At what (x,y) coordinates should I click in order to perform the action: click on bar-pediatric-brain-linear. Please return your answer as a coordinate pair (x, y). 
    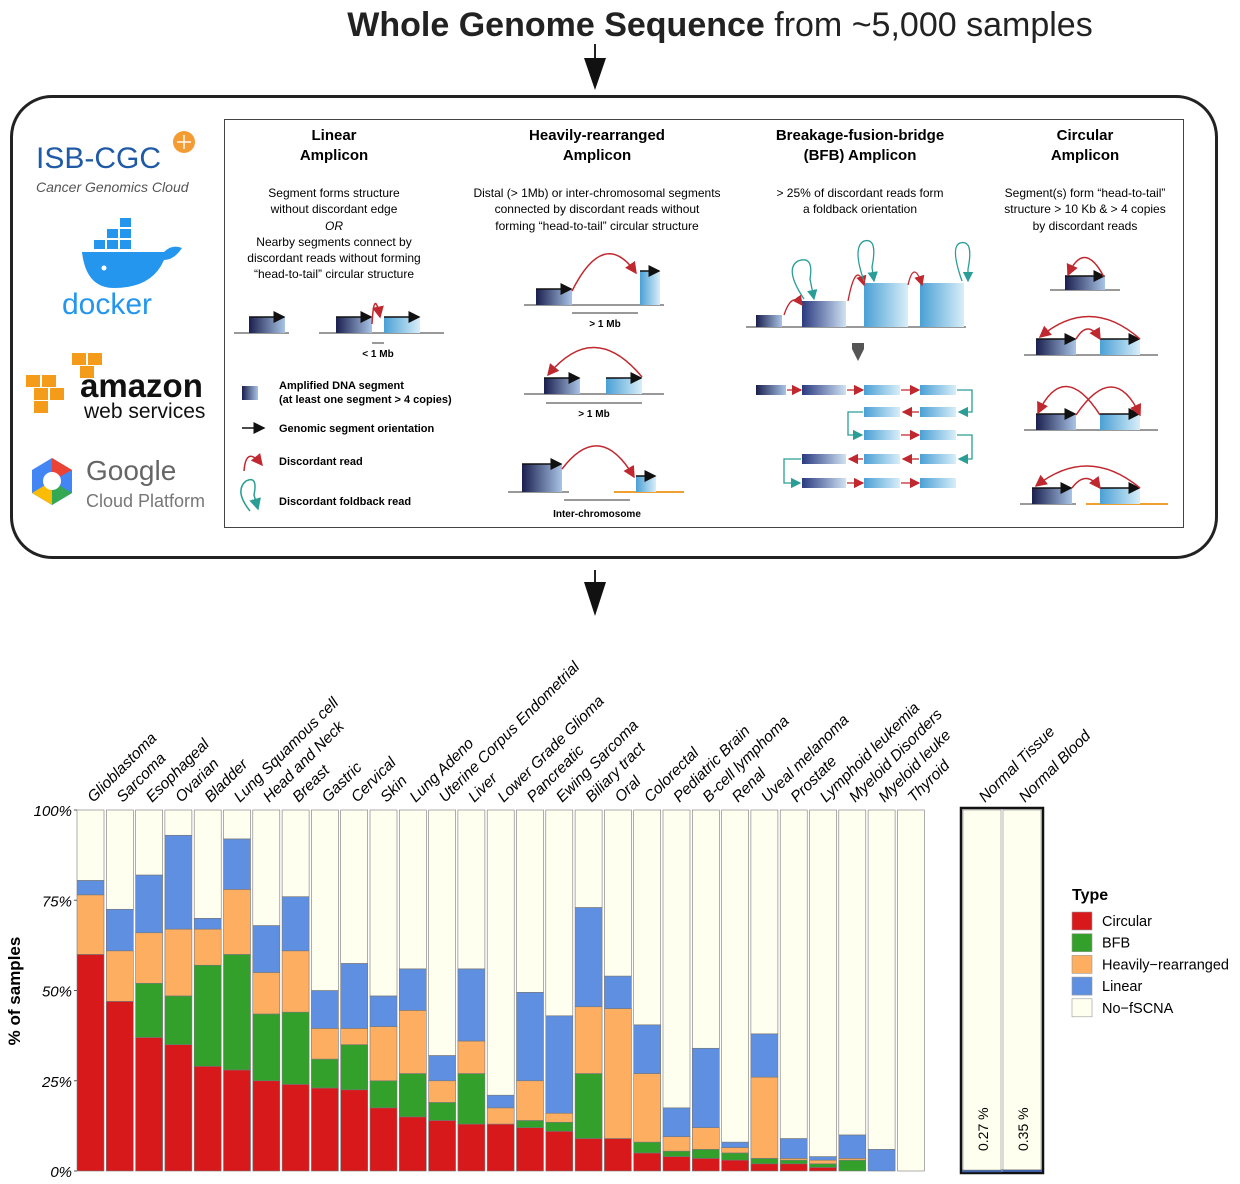
    Looking at the image, I should click on (676, 1122).